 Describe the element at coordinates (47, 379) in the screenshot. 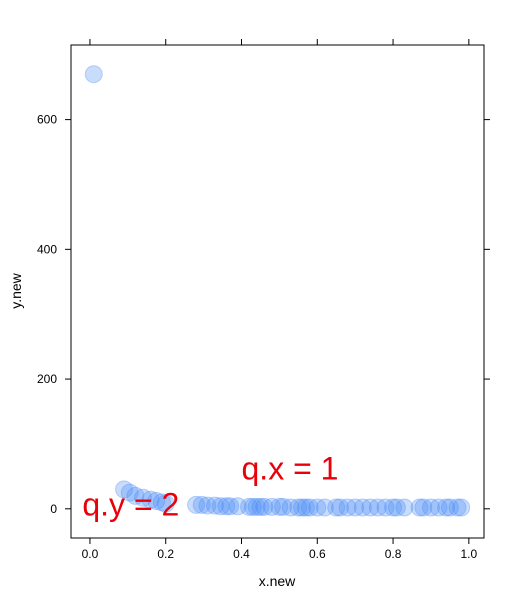

I see `y-tick-label: 200` at that location.